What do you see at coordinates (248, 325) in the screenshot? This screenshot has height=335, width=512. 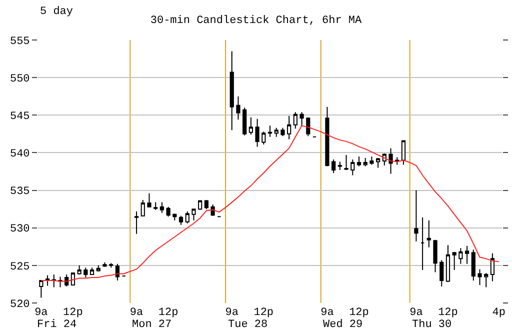 I see `text: Tue 28` at bounding box center [248, 325].